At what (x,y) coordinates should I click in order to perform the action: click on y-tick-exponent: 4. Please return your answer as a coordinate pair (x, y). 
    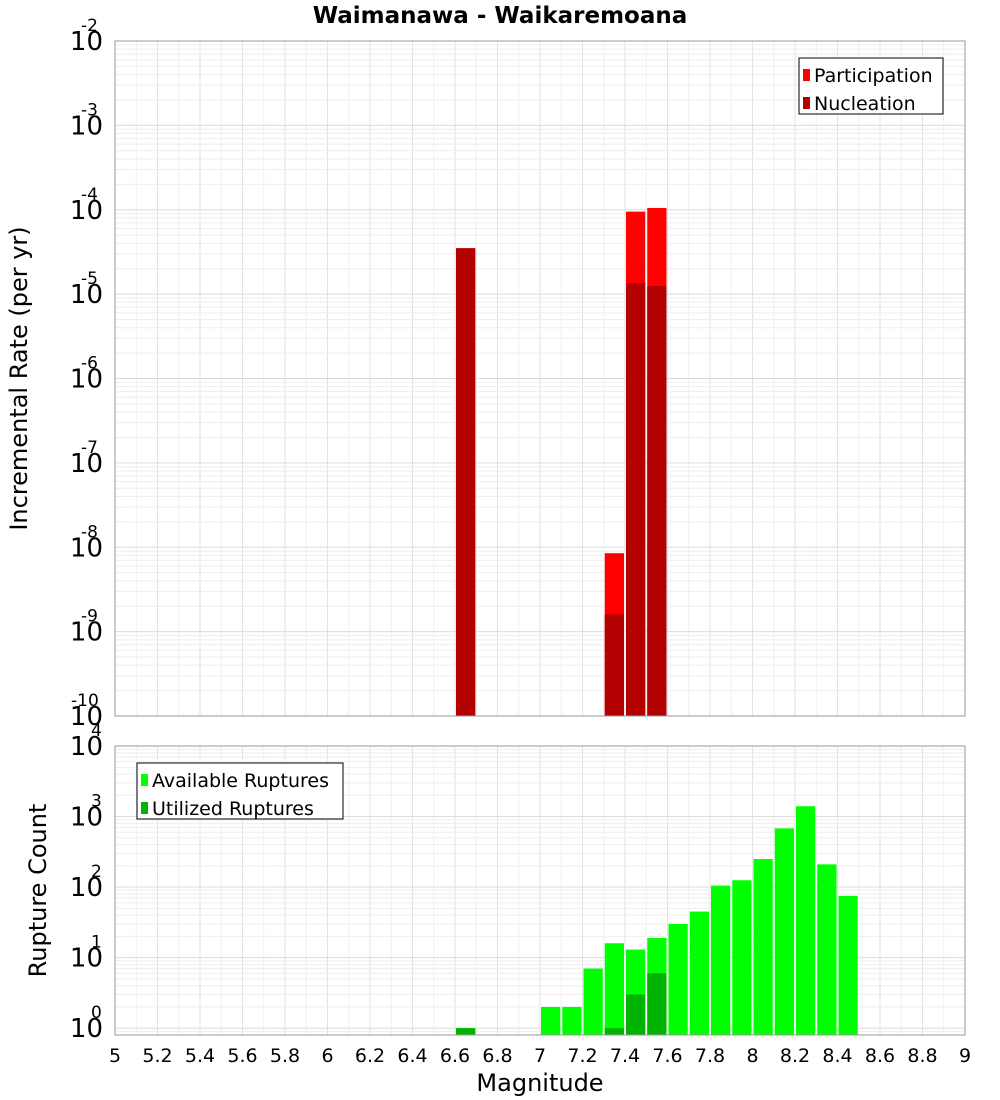
    Looking at the image, I should click on (96, 731).